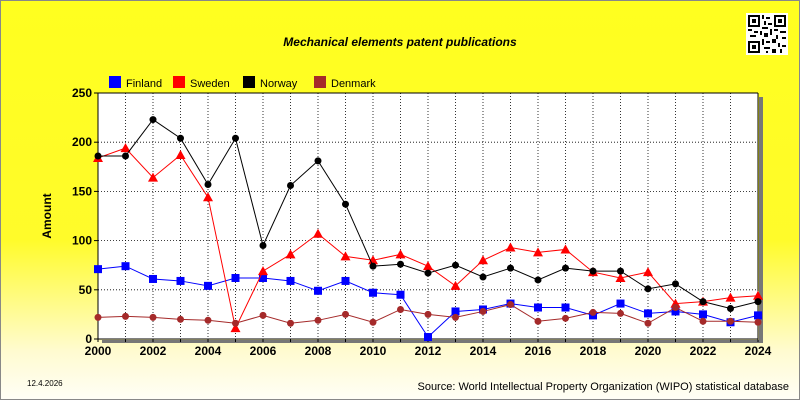 Image resolution: width=800 pixels, height=400 pixels. I want to click on x-tick-label: 2020, so click(648, 351).